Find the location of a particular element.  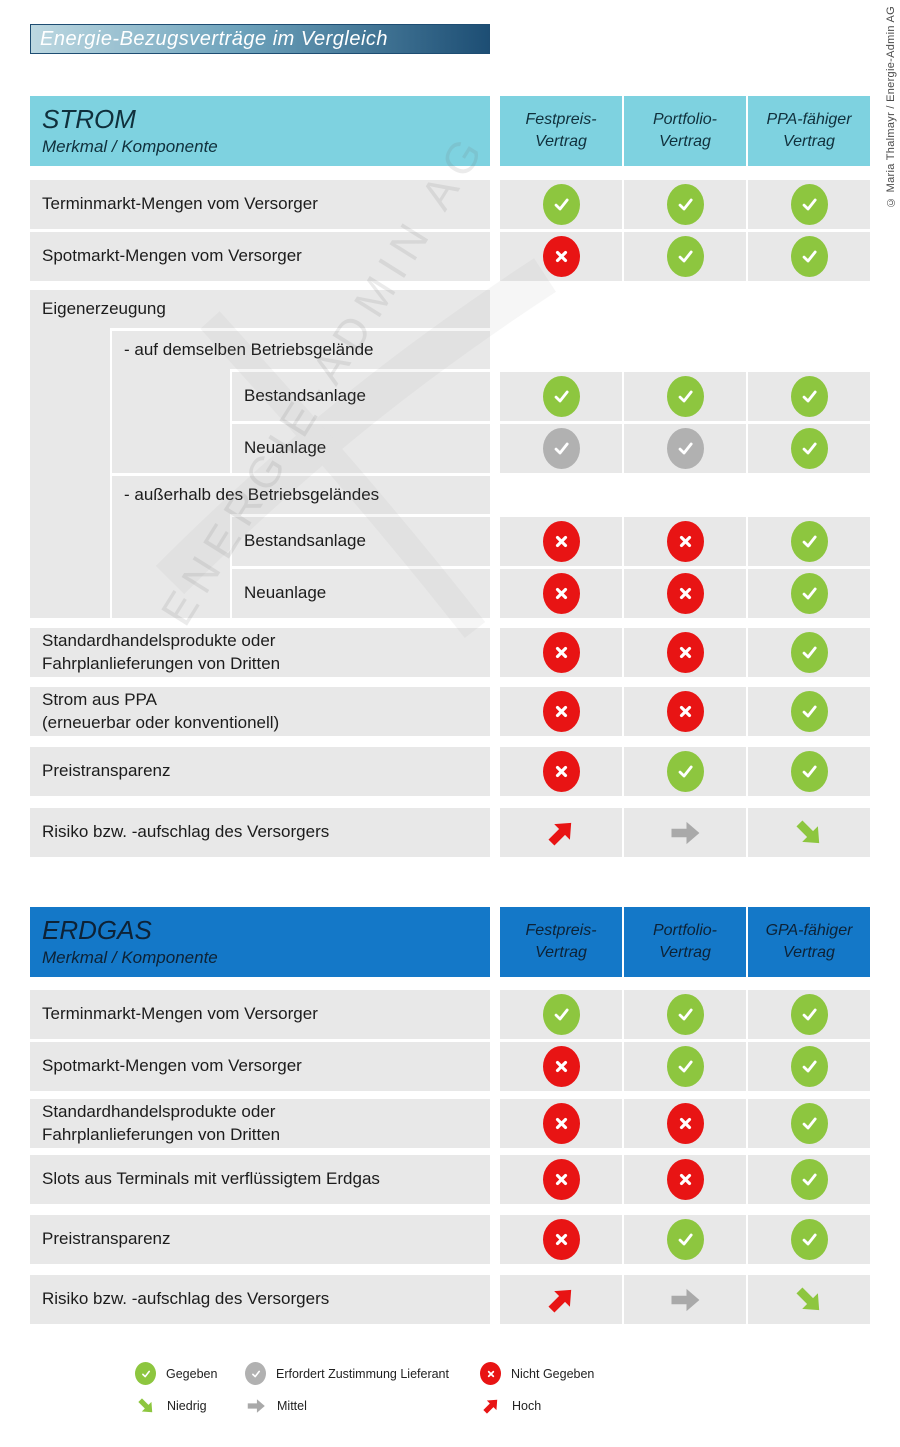

table-row: Terminmarkt-Mengen vom Versorger is located at coordinates (450, 204).